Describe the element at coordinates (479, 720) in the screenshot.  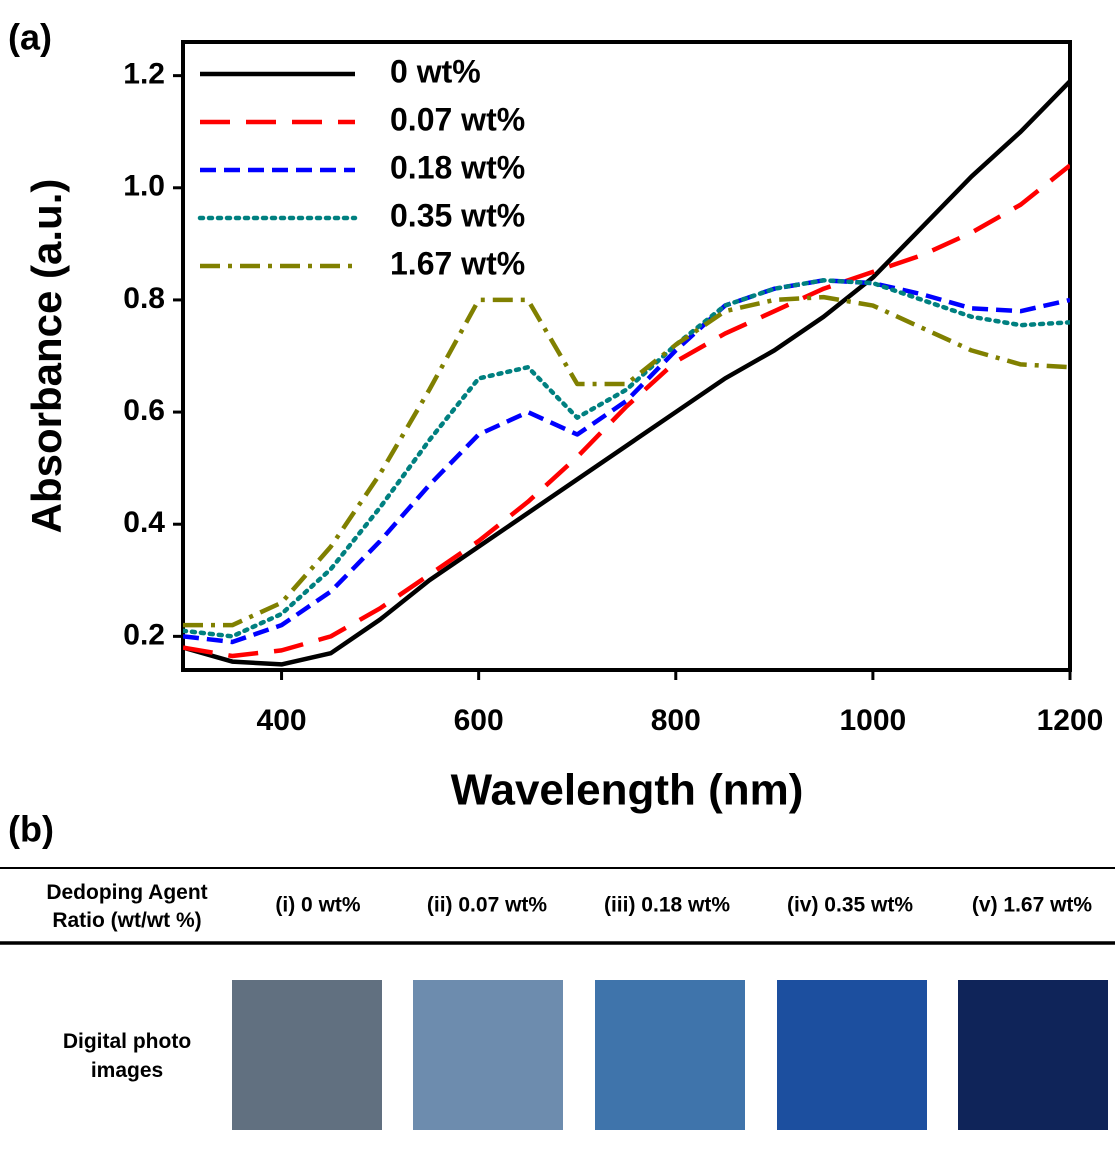
I see `x-tick-label: 600` at that location.